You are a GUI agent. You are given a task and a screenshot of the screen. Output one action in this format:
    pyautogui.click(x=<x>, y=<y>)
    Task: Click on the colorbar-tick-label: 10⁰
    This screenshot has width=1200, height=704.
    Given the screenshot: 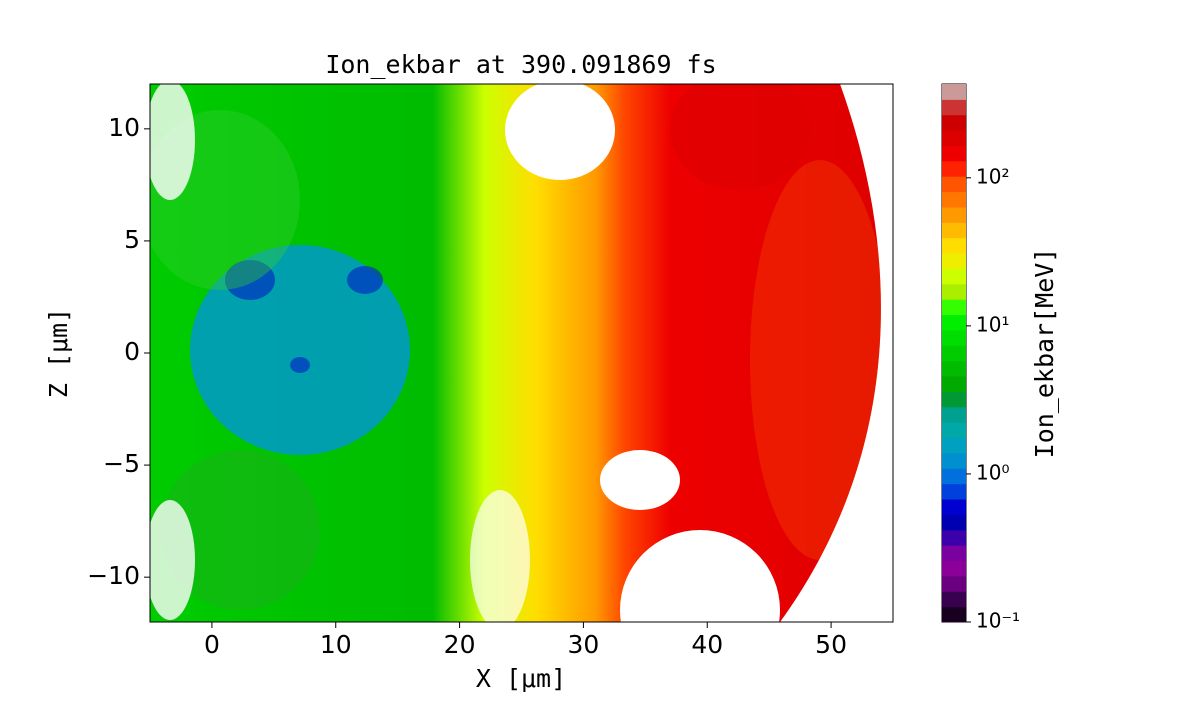 What is the action you would take?
    pyautogui.click(x=992, y=472)
    